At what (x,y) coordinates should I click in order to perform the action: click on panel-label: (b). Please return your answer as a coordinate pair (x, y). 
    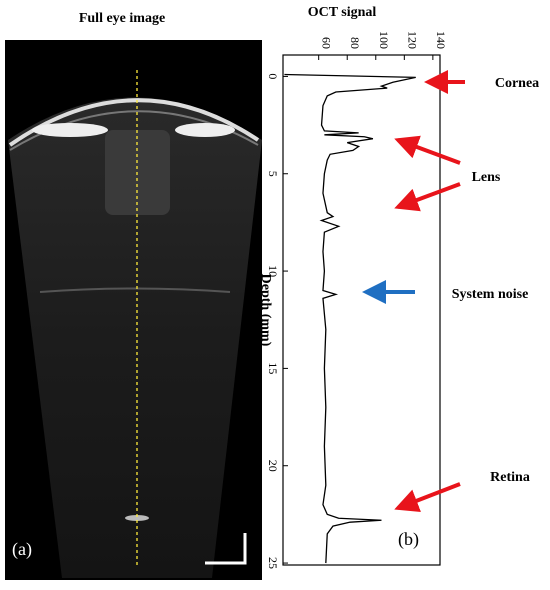
    Looking at the image, I should click on (408, 539).